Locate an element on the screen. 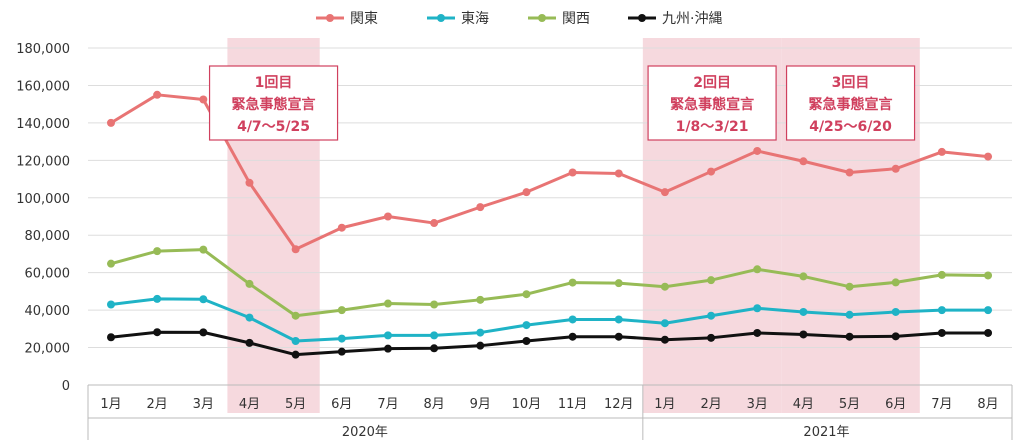 Image resolution: width=1024 pixels, height=446 pixels. annotation-text: 3回目 is located at coordinates (851, 83).